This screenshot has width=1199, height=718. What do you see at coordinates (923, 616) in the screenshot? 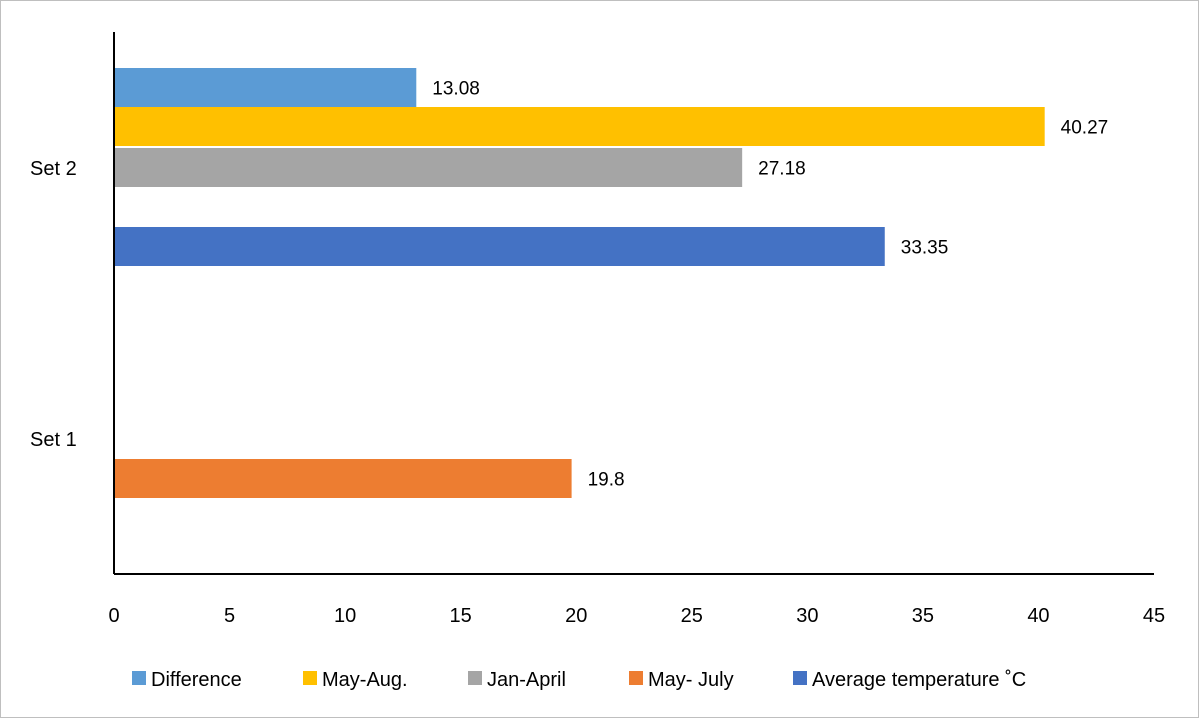
I see `x-tick-label: 35` at bounding box center [923, 616].